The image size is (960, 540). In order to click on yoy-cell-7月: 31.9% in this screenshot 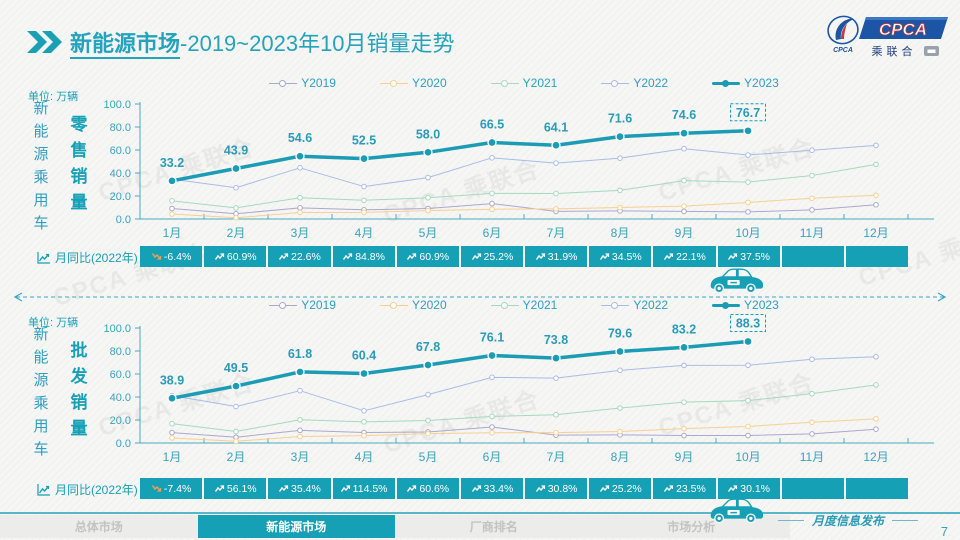, I will do `click(556, 256)`.